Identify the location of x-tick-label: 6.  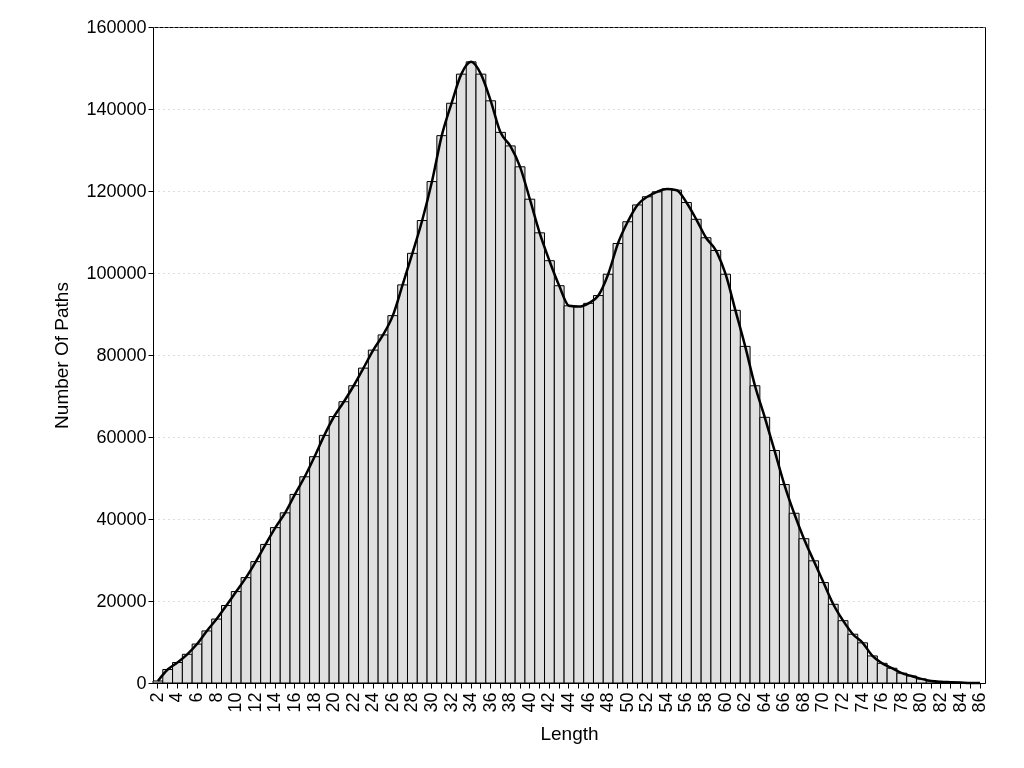
(196, 697).